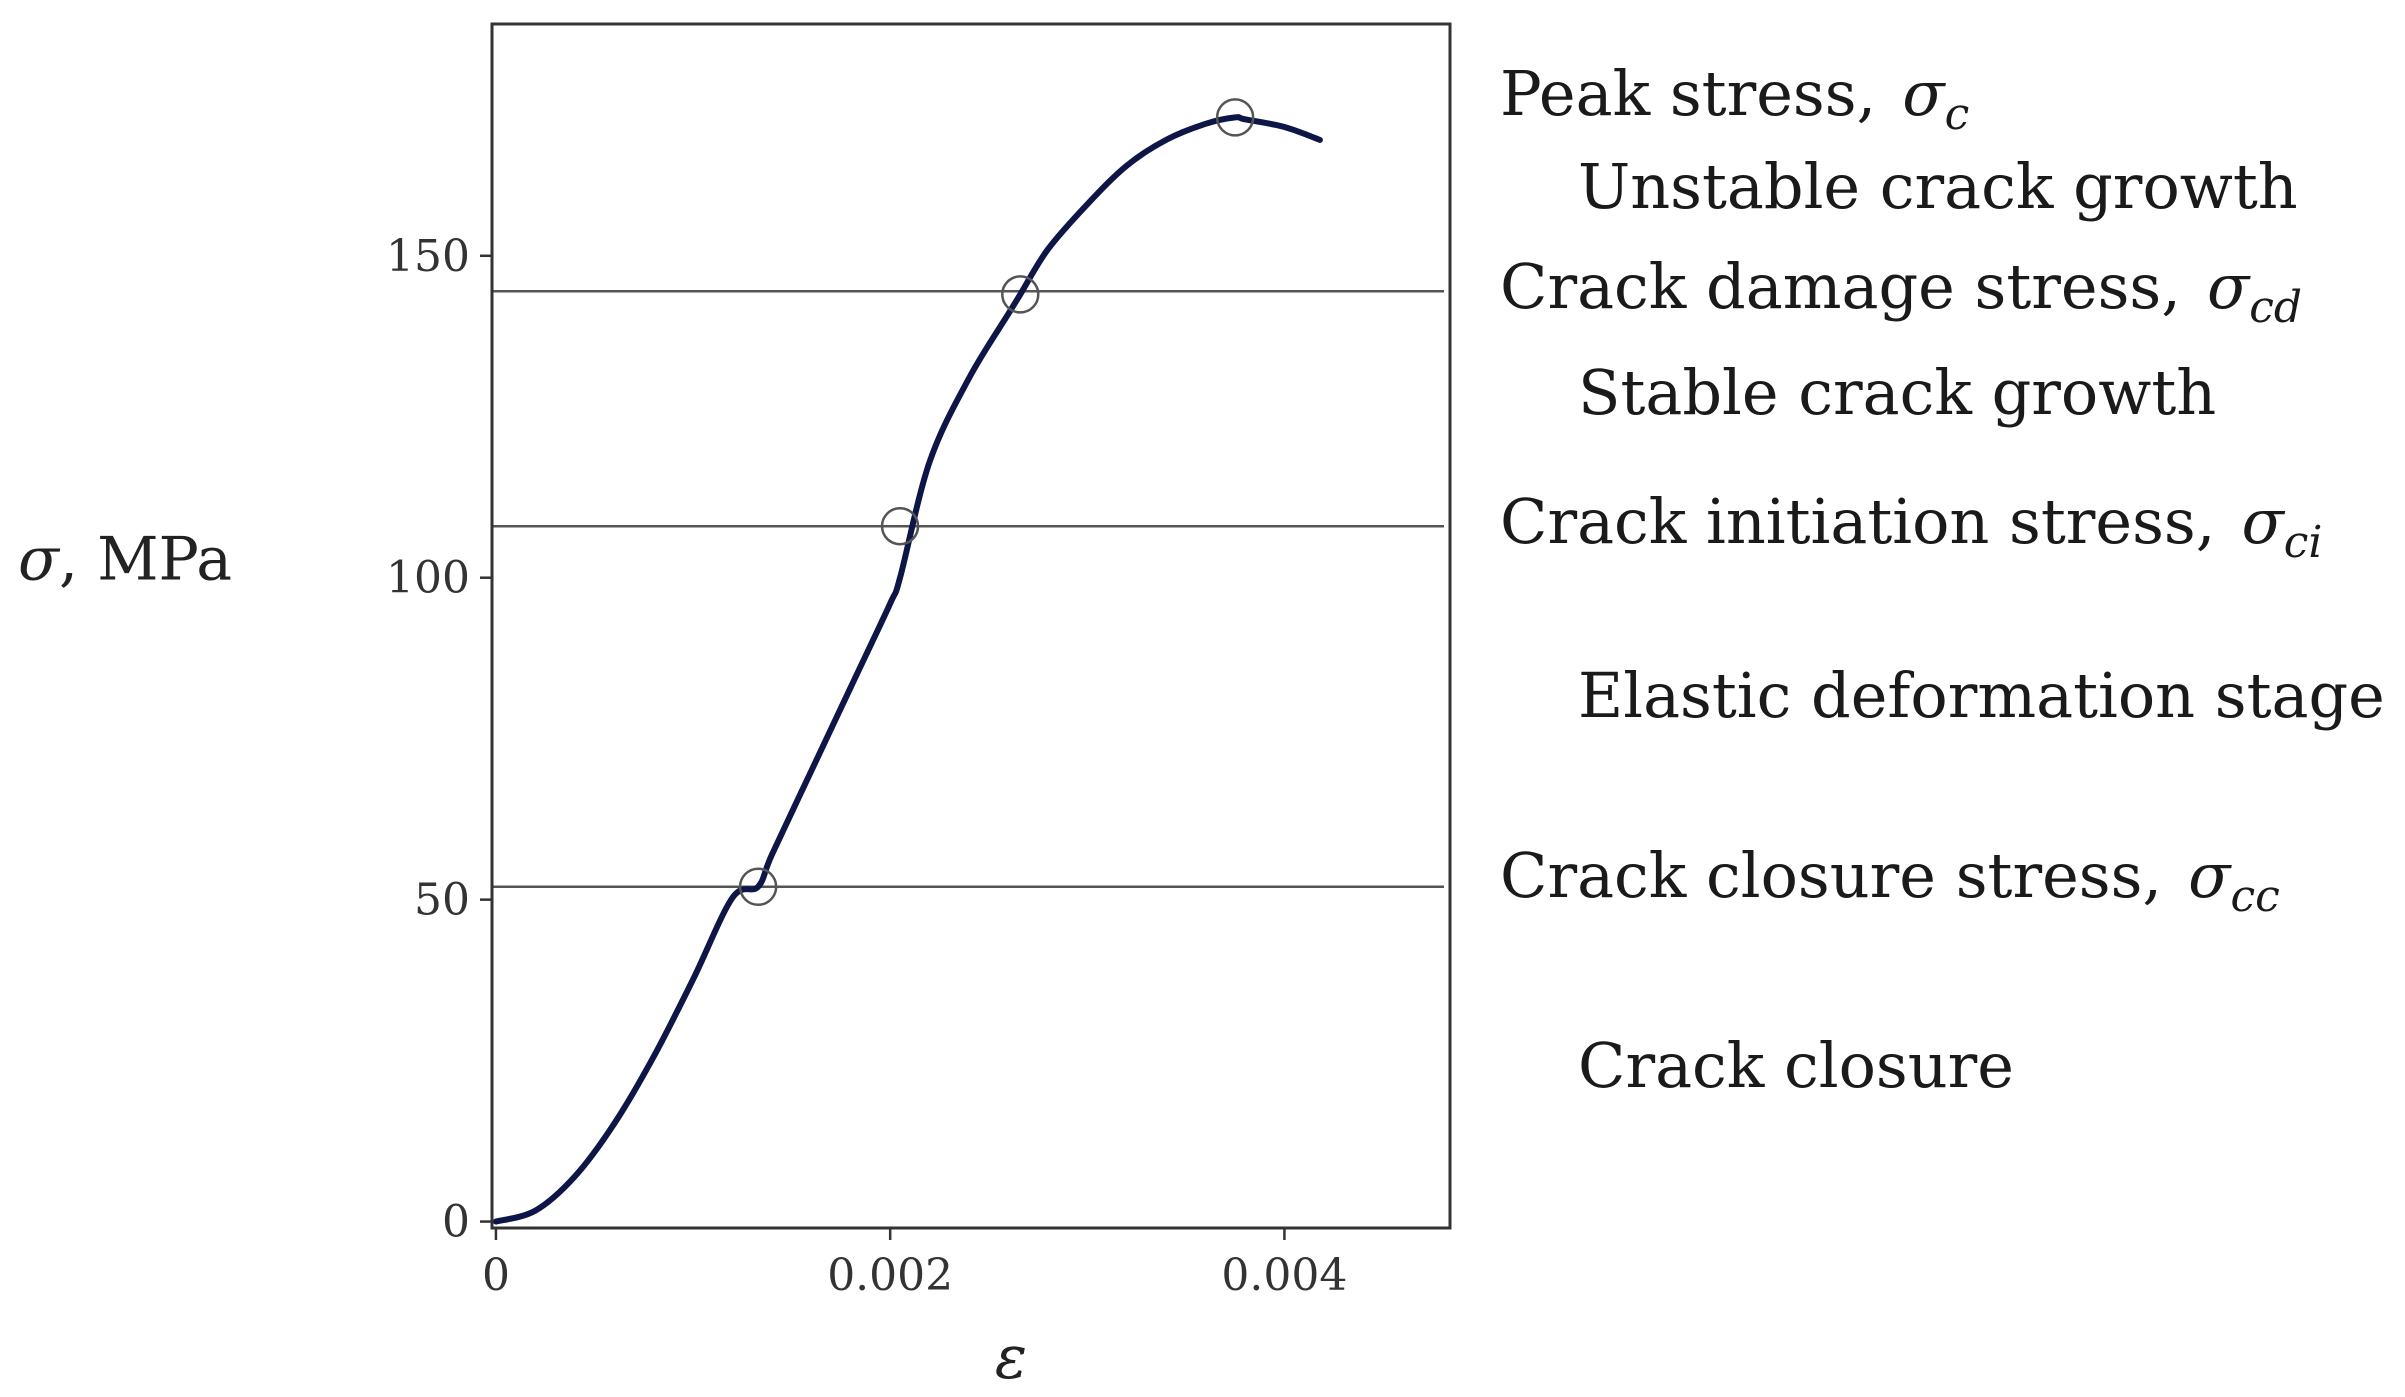 The width and height of the screenshot is (2405, 1397). I want to click on x-axis-label: ε, so click(1011, 1358).